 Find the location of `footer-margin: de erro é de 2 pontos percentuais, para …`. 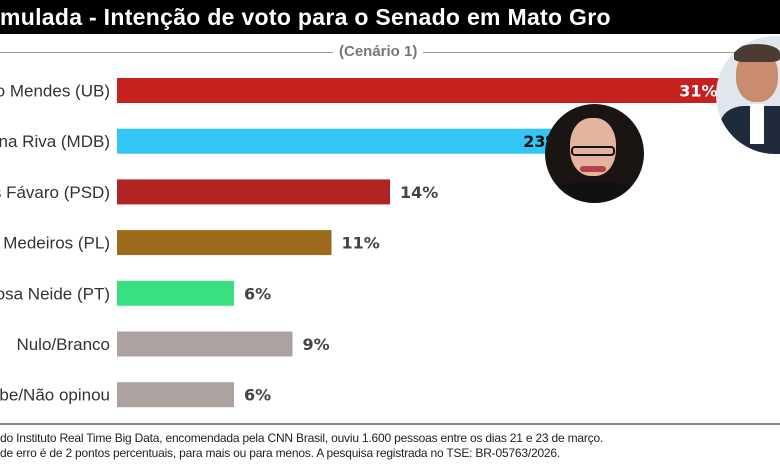

footer-margin: de erro é de 2 pontos percentuais, para … is located at coordinates (280, 453).